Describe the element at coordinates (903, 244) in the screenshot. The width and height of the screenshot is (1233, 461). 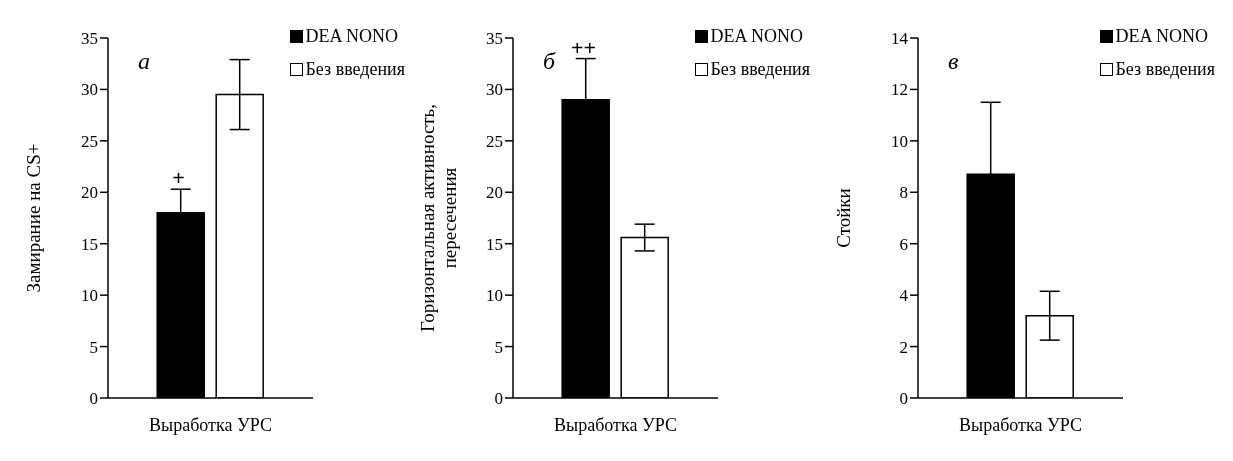
I see `y-tick-label: 6` at that location.